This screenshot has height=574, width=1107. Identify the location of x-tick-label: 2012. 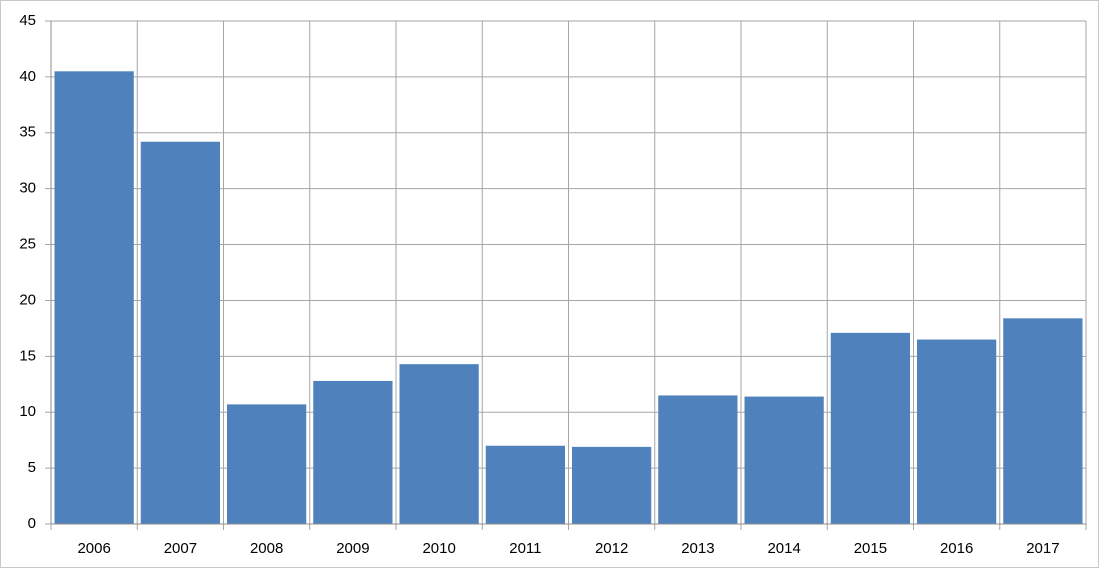
(611, 548).